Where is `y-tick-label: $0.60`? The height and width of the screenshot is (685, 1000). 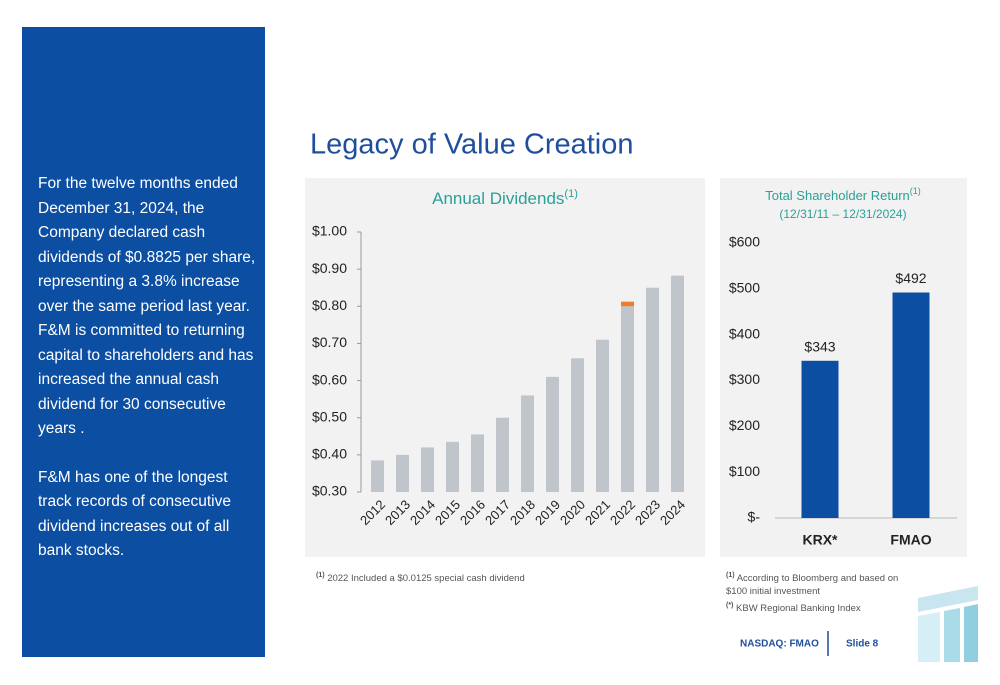 y-tick-label: $0.60 is located at coordinates (329, 379).